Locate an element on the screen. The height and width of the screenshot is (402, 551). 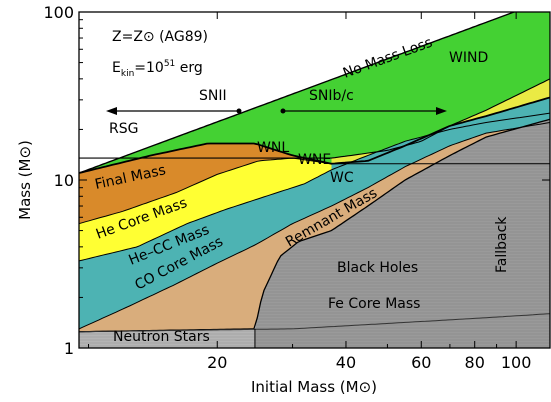
neutron-stars-label: Neutron Stars is located at coordinates (161, 337).